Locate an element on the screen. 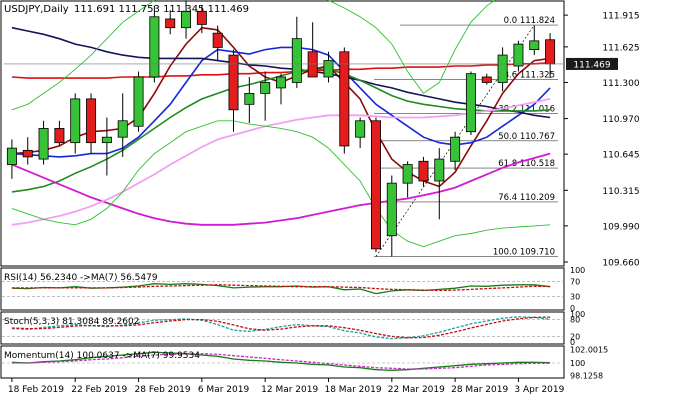 Image resolution: width=700 pixels, height=404 pixels. fib-level-label: 23.6 111.325 is located at coordinates (526, 76).